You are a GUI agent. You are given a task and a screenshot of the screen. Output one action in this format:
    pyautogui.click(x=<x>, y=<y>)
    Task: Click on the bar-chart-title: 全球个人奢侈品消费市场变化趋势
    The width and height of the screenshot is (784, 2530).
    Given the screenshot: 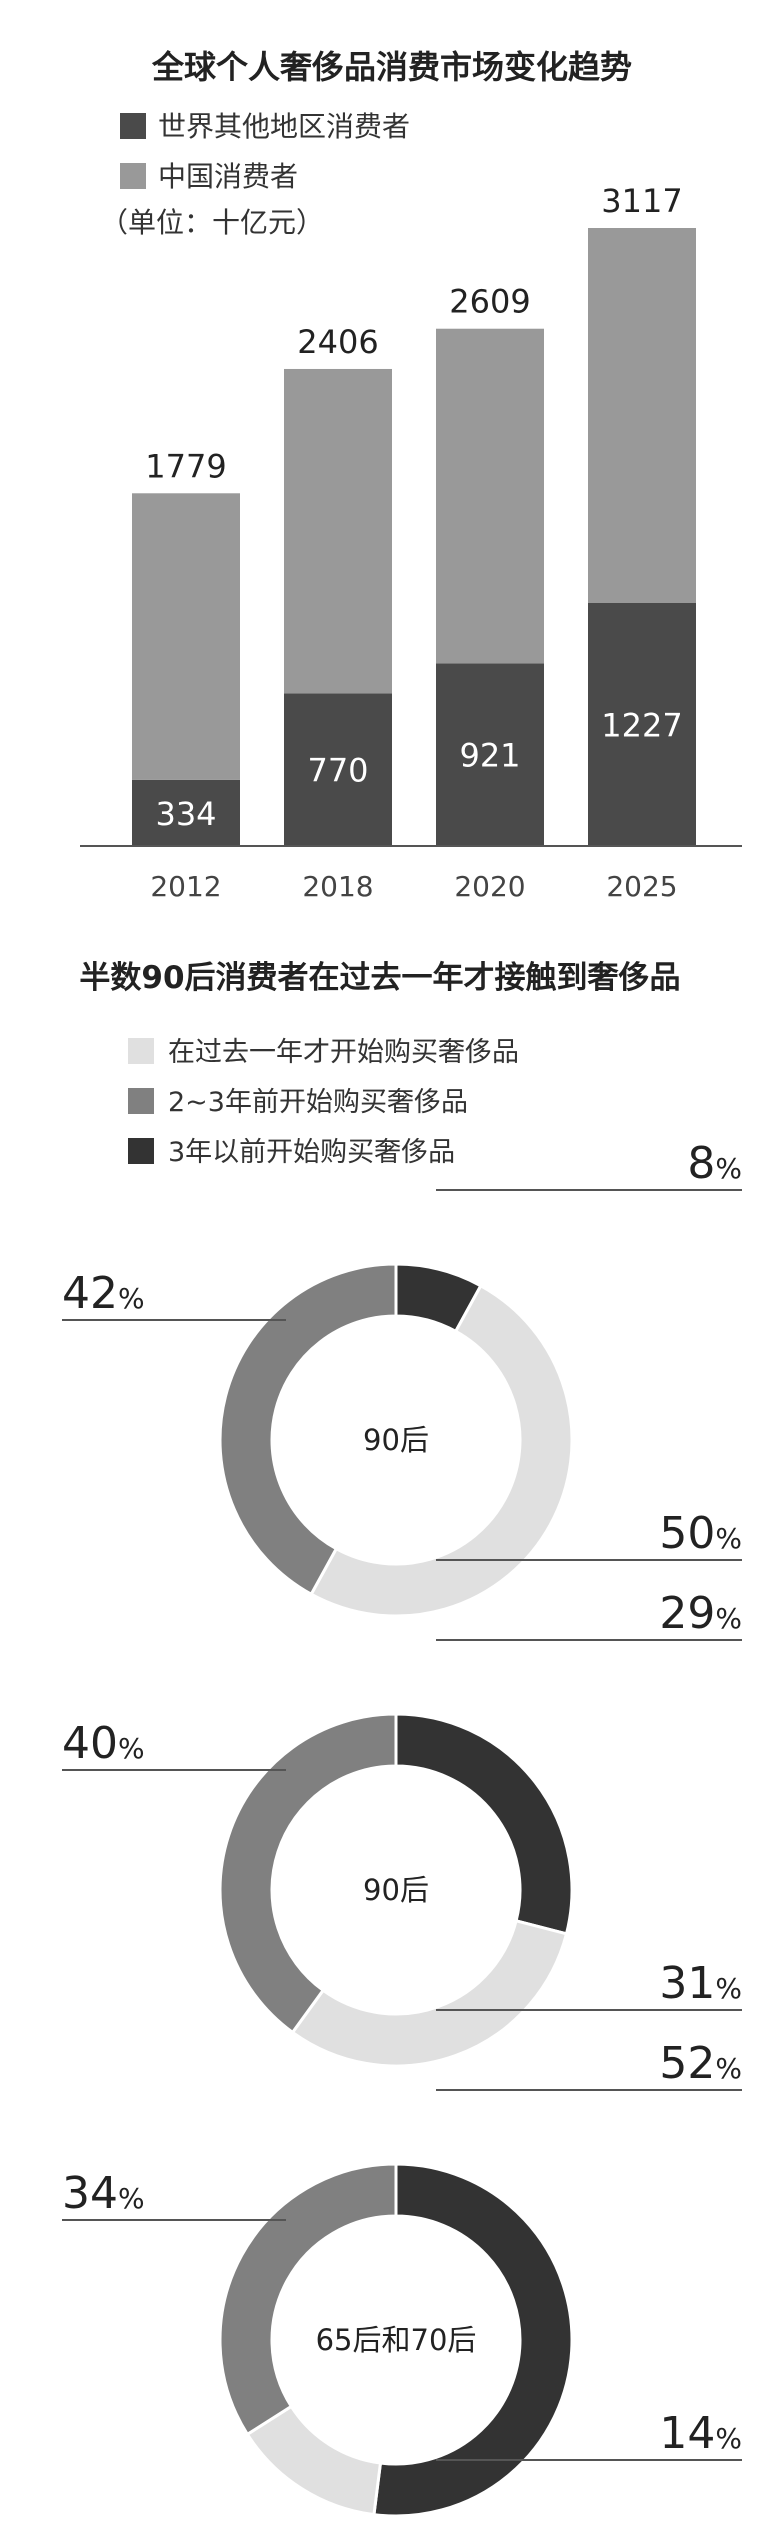 What is the action you would take?
    pyautogui.click(x=391, y=67)
    